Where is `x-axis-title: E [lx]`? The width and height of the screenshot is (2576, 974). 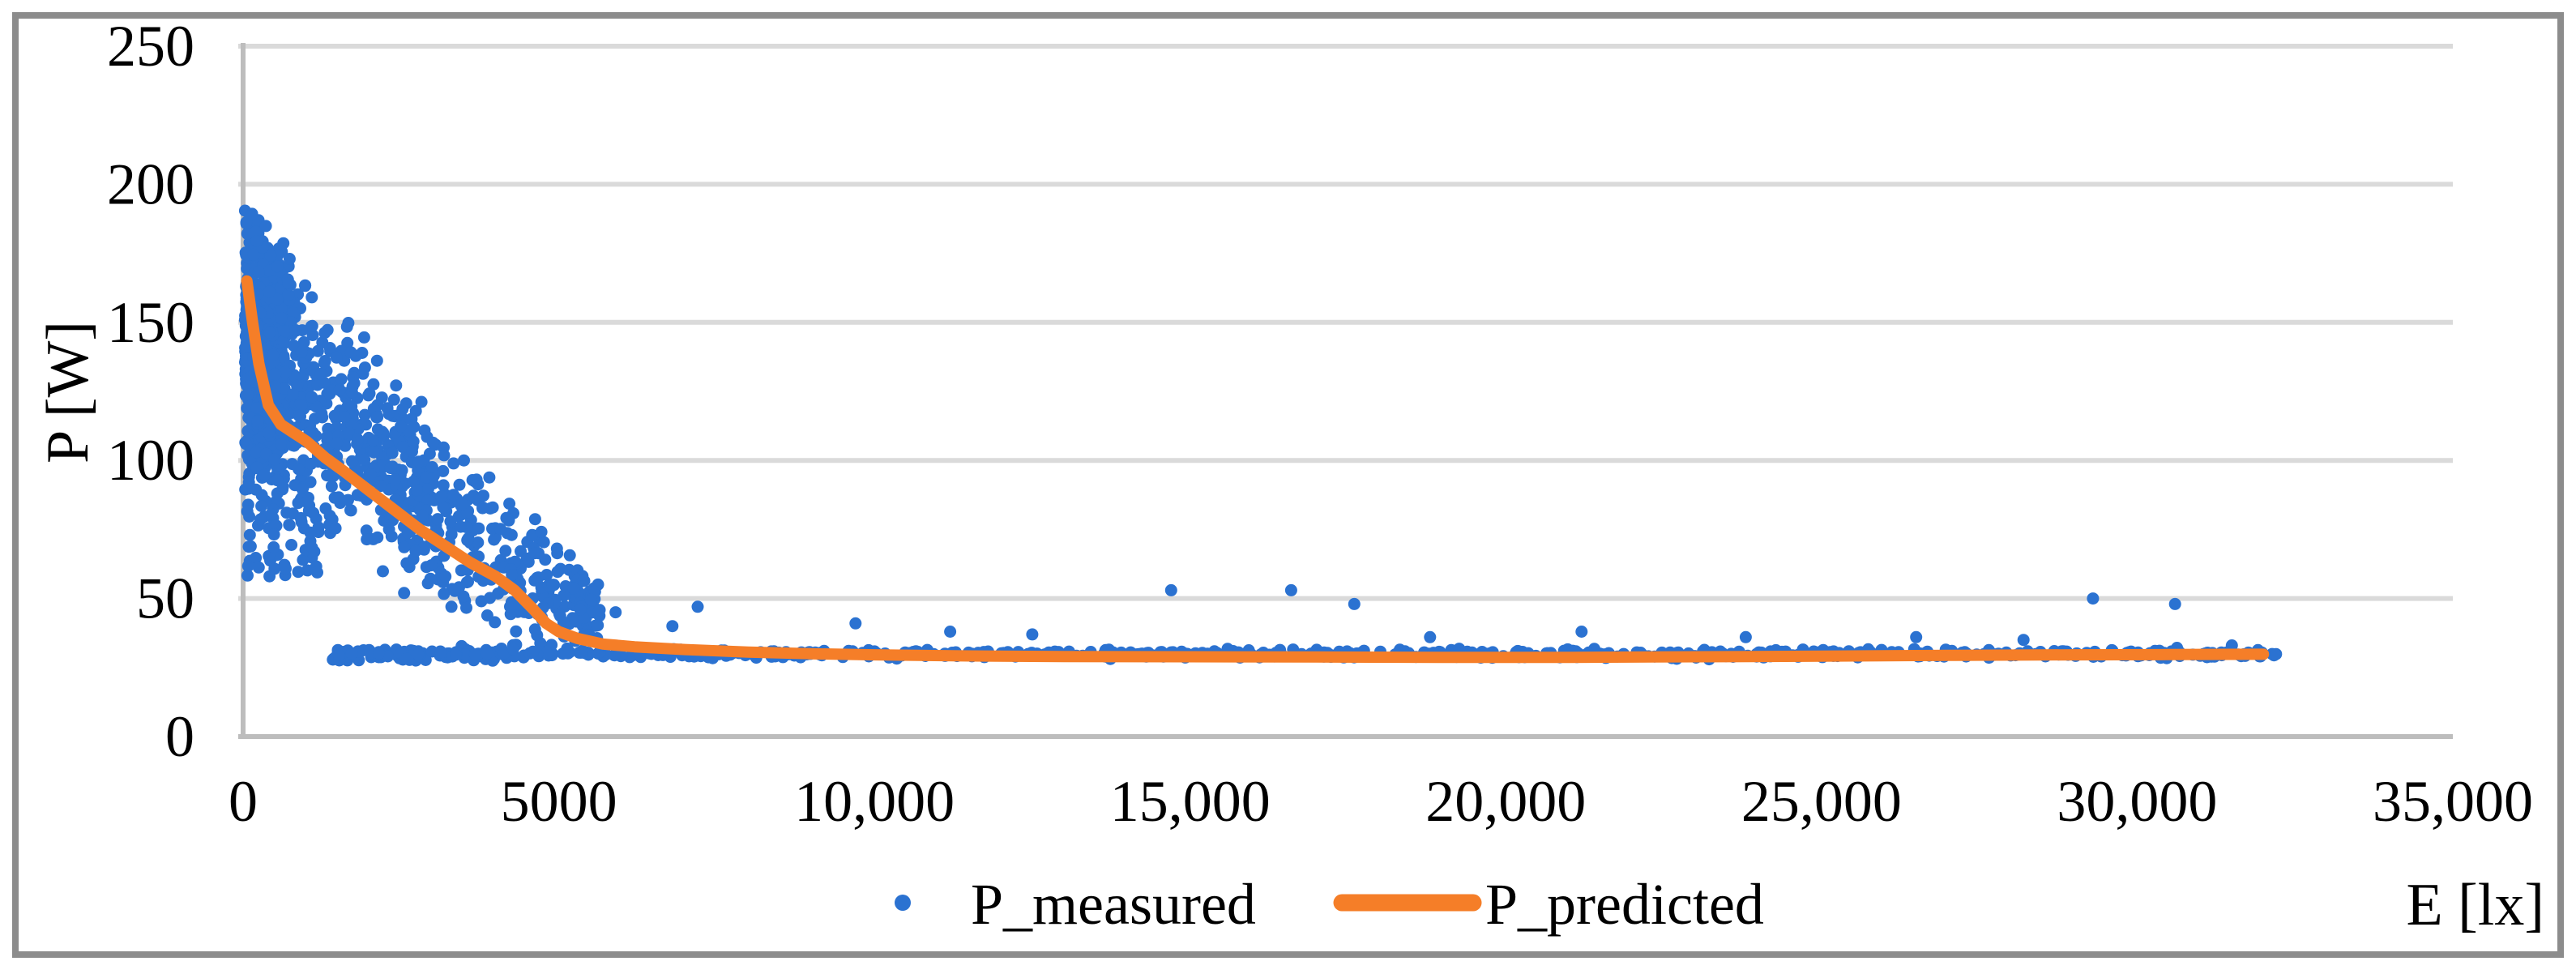 x-axis-title: E [lx] is located at coordinates (2475, 905).